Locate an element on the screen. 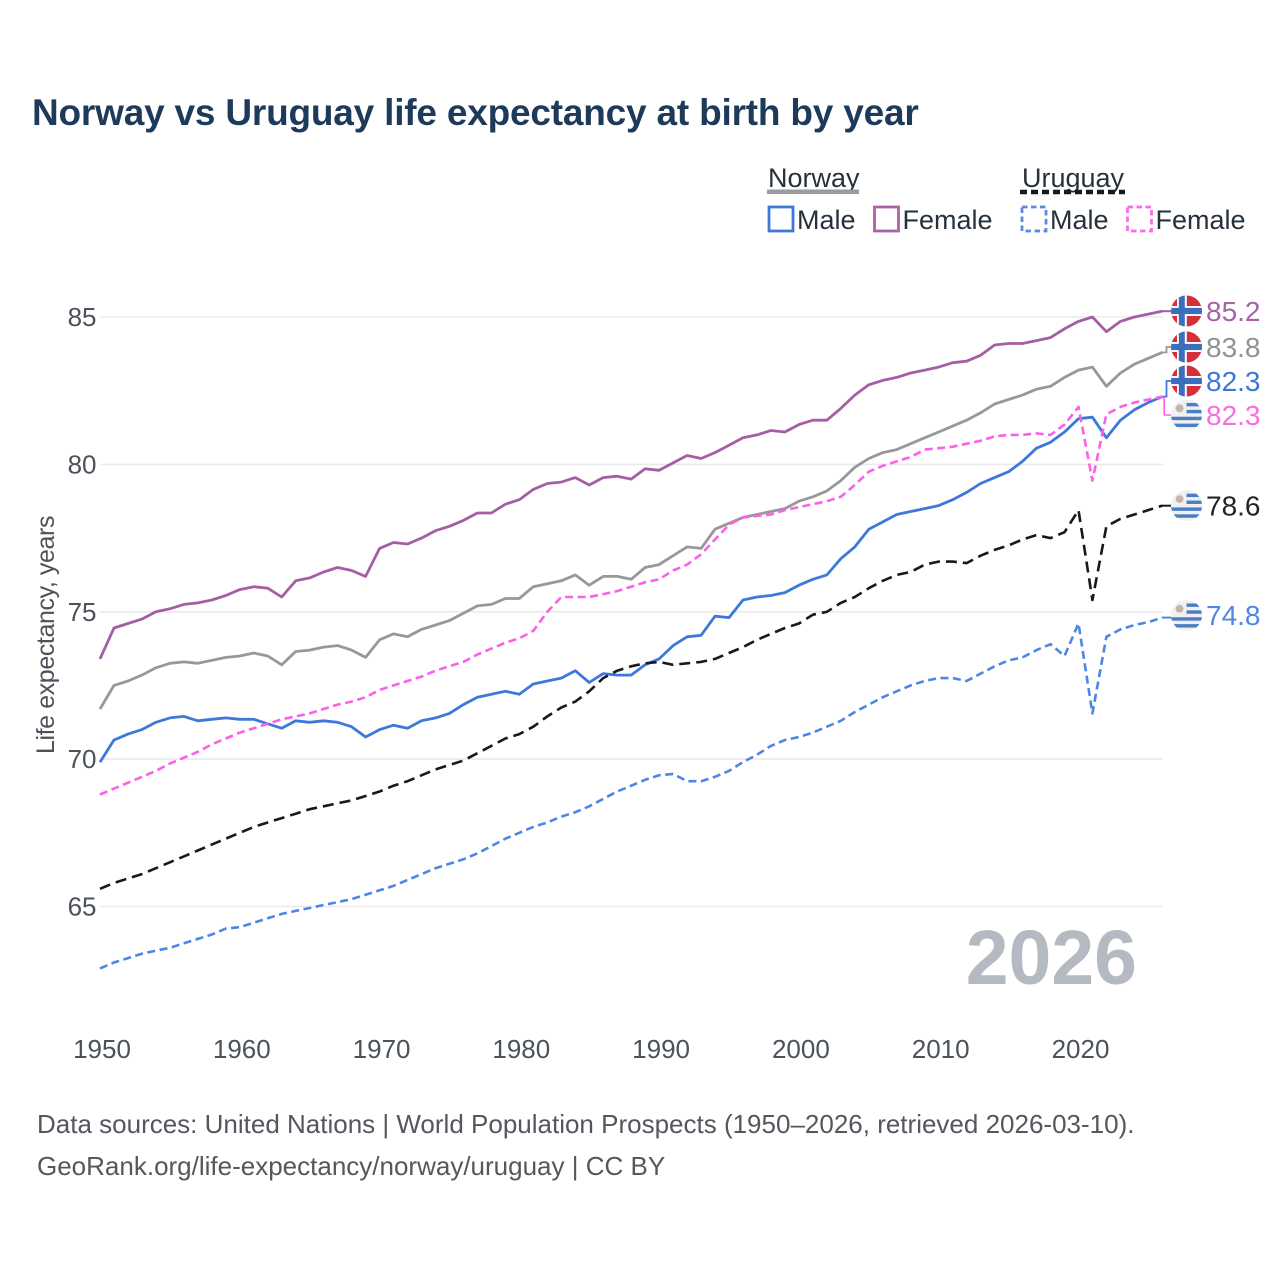 The width and height of the screenshot is (1280, 1280). svg-text: Uruguay is located at coordinates (1073, 178).